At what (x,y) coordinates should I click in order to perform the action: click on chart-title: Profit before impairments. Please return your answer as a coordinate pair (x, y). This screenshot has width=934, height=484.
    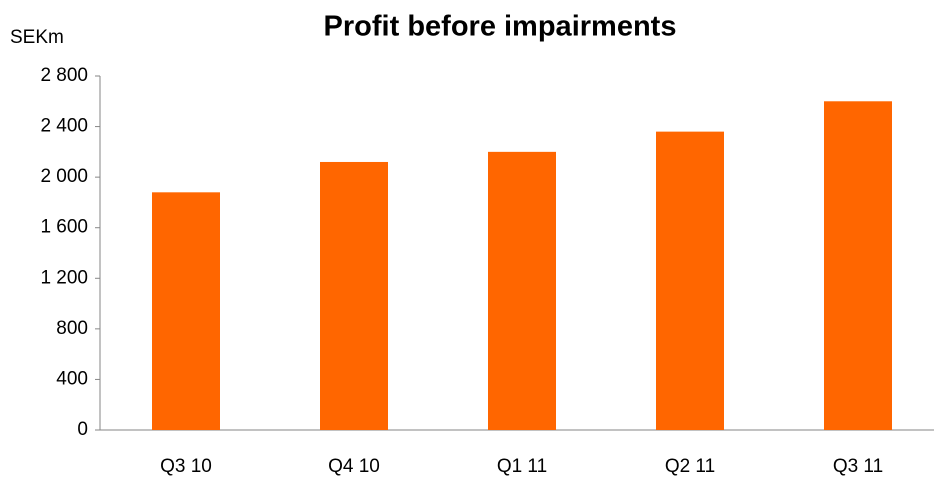
    Looking at the image, I should click on (500, 27).